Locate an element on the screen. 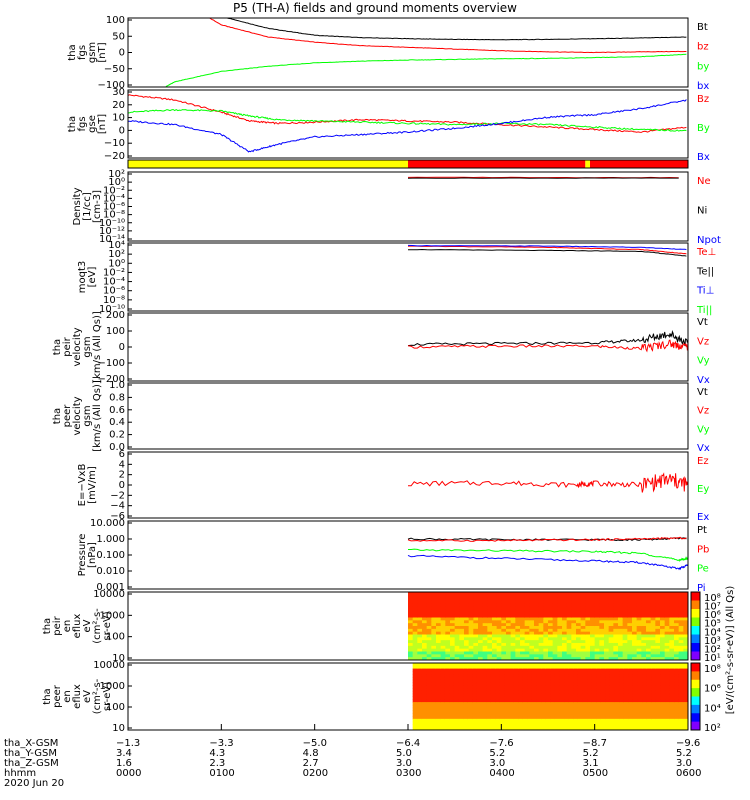 This screenshot has width=750, height=800. y-axis-label: fgs is located at coordinates (82, 123).